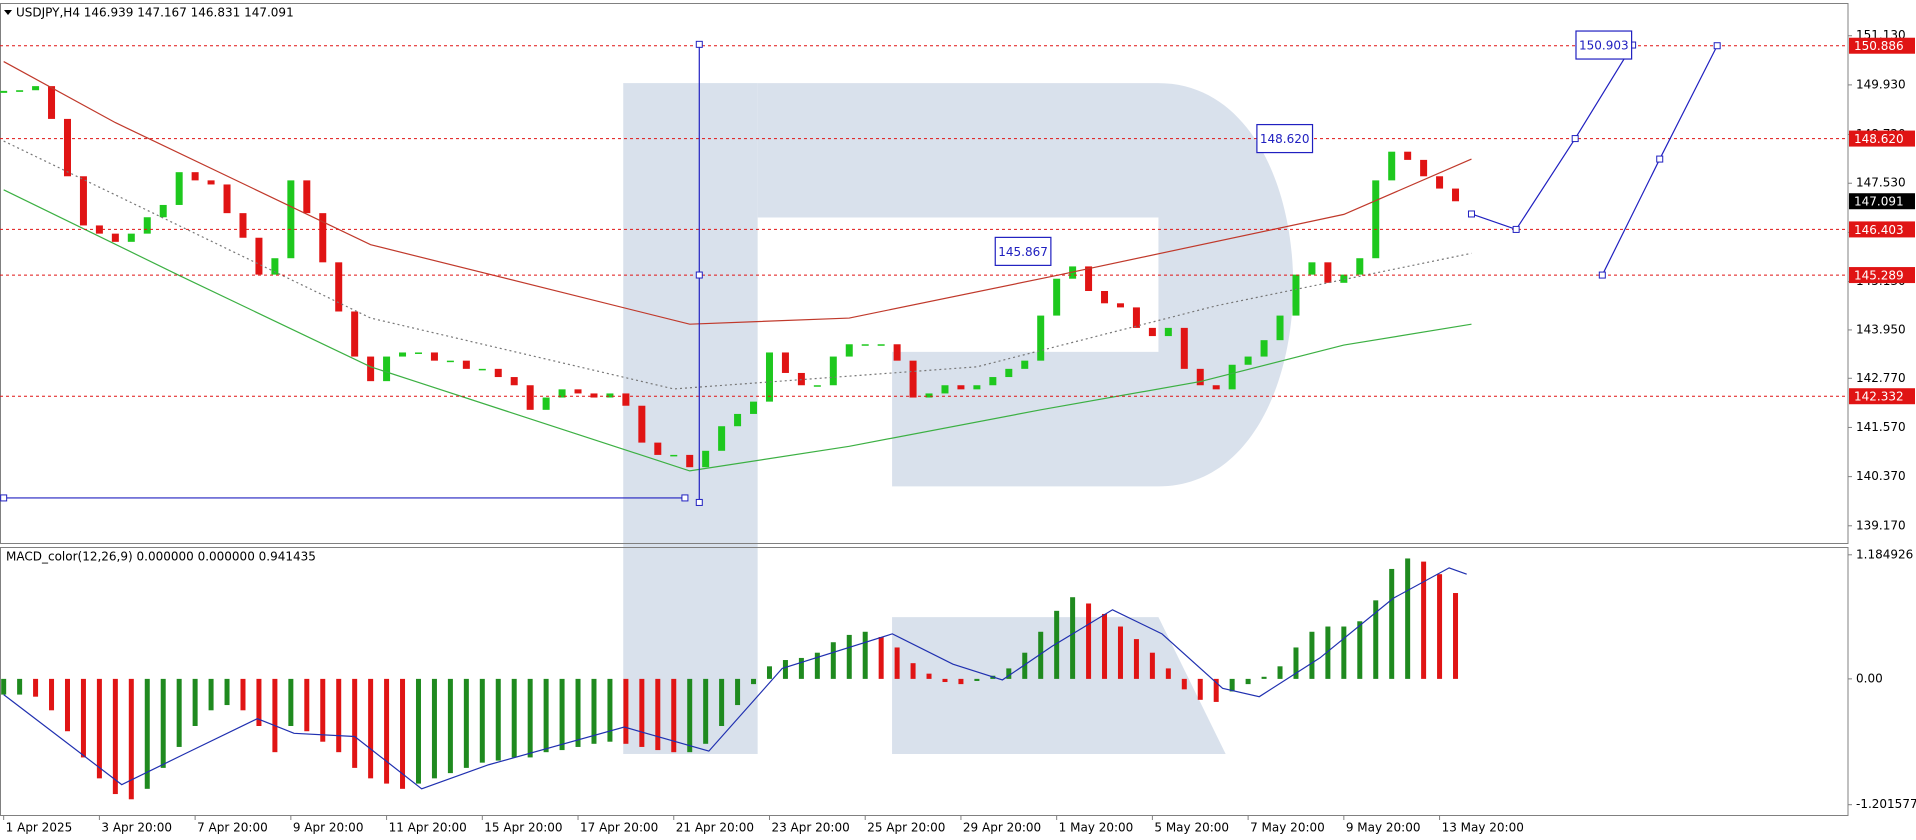 This screenshot has height=840, width=1916. What do you see at coordinates (1191, 828) in the screenshot?
I see `x-tick-label: 5 May 20:00` at bounding box center [1191, 828].